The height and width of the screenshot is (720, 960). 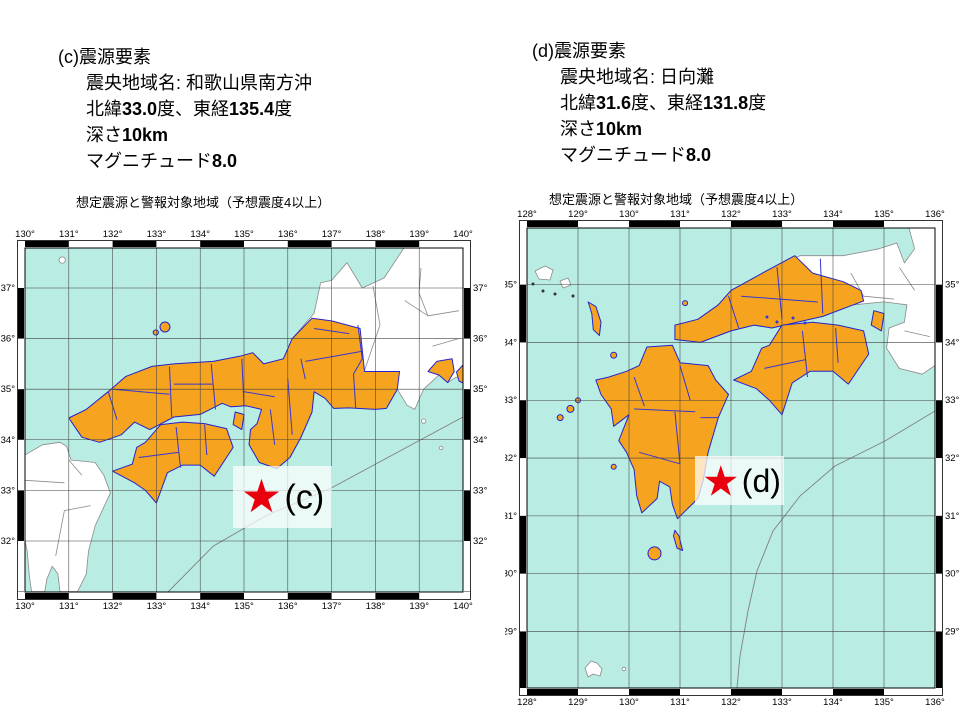 I want to click on info-line: 震央地域名: 日向灘, so click(x=663, y=77).